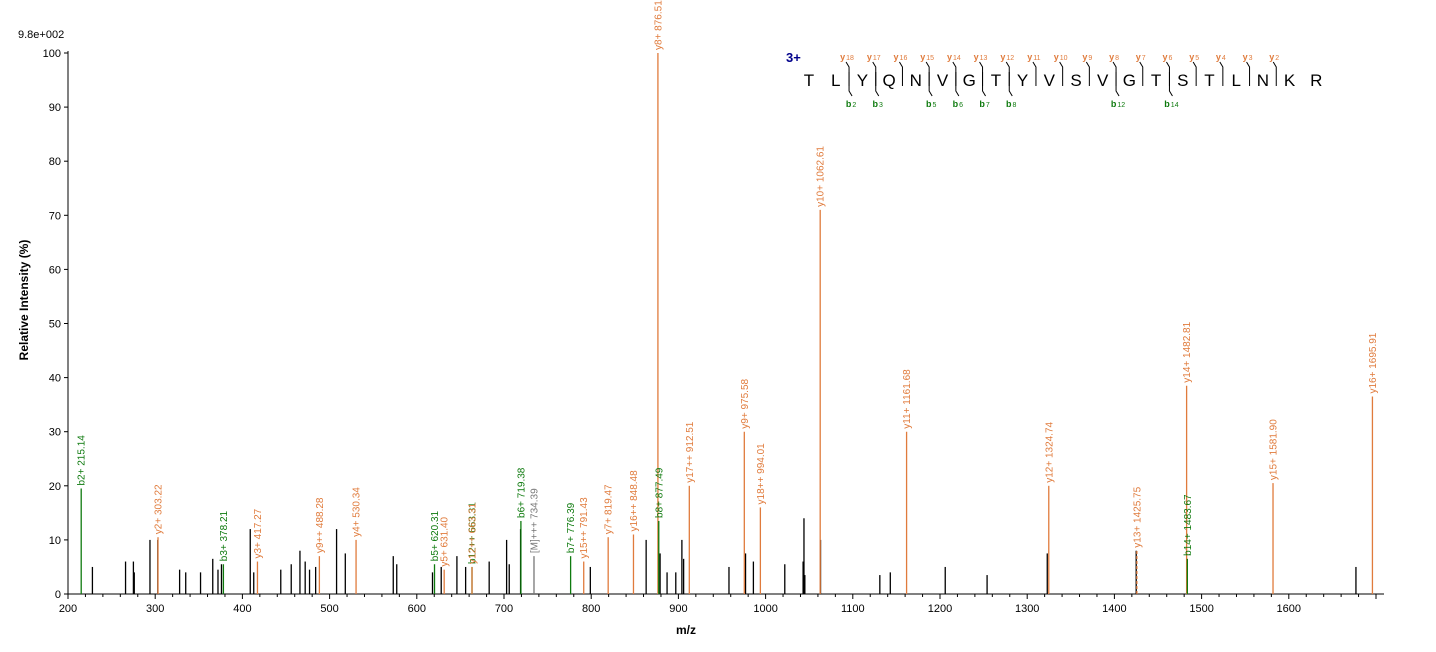 The height and width of the screenshot is (652, 1436). I want to click on sequence-residue: Y, so click(862, 80).